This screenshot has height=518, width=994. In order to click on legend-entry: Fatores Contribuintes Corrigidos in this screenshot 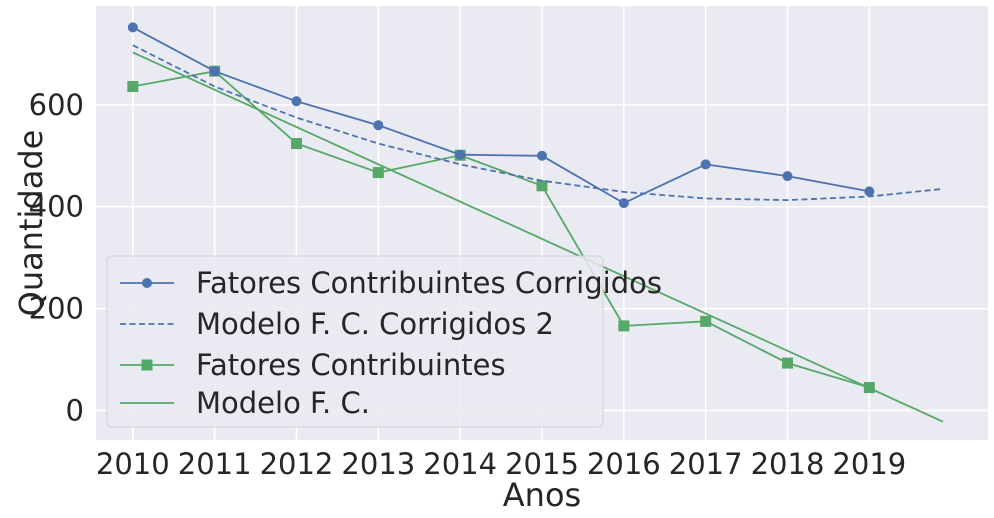, I will do `click(391, 283)`.